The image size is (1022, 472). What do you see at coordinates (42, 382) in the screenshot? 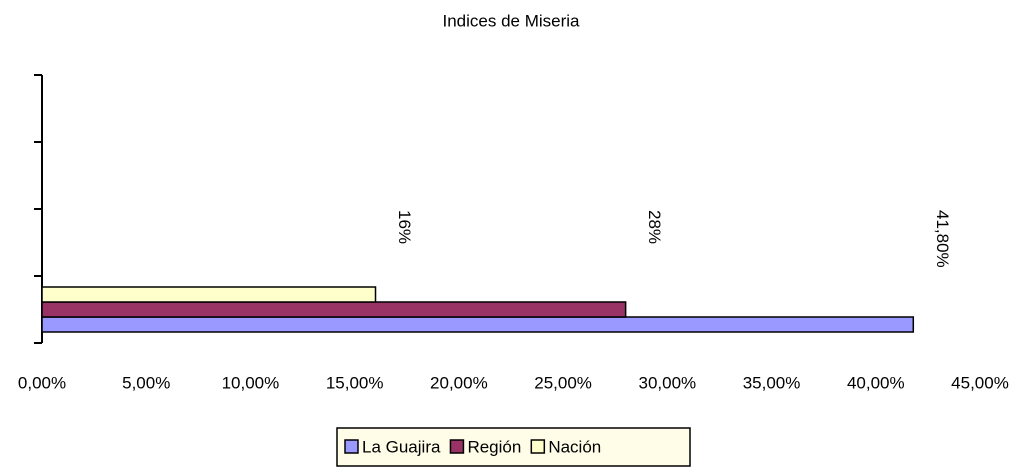
I see `x-tick-label: 0,00%` at bounding box center [42, 382].